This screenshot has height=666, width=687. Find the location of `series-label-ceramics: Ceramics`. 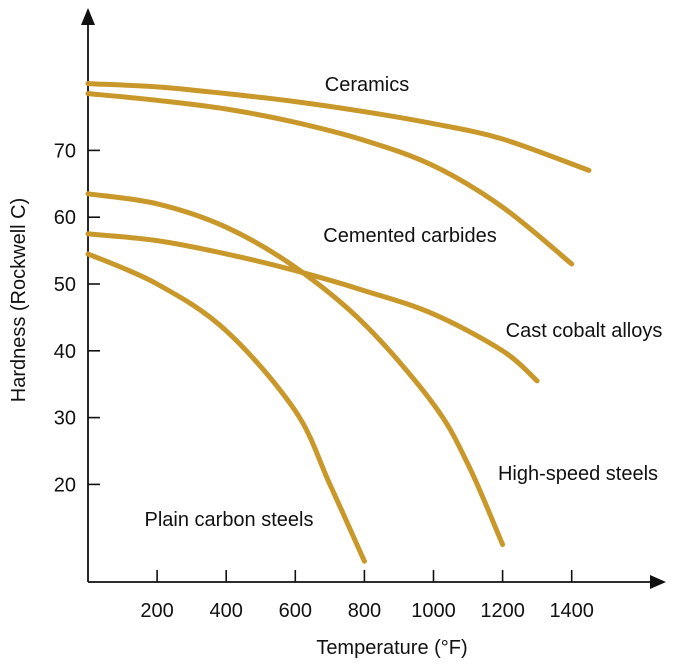

series-label-ceramics: Ceramics is located at coordinates (367, 85).